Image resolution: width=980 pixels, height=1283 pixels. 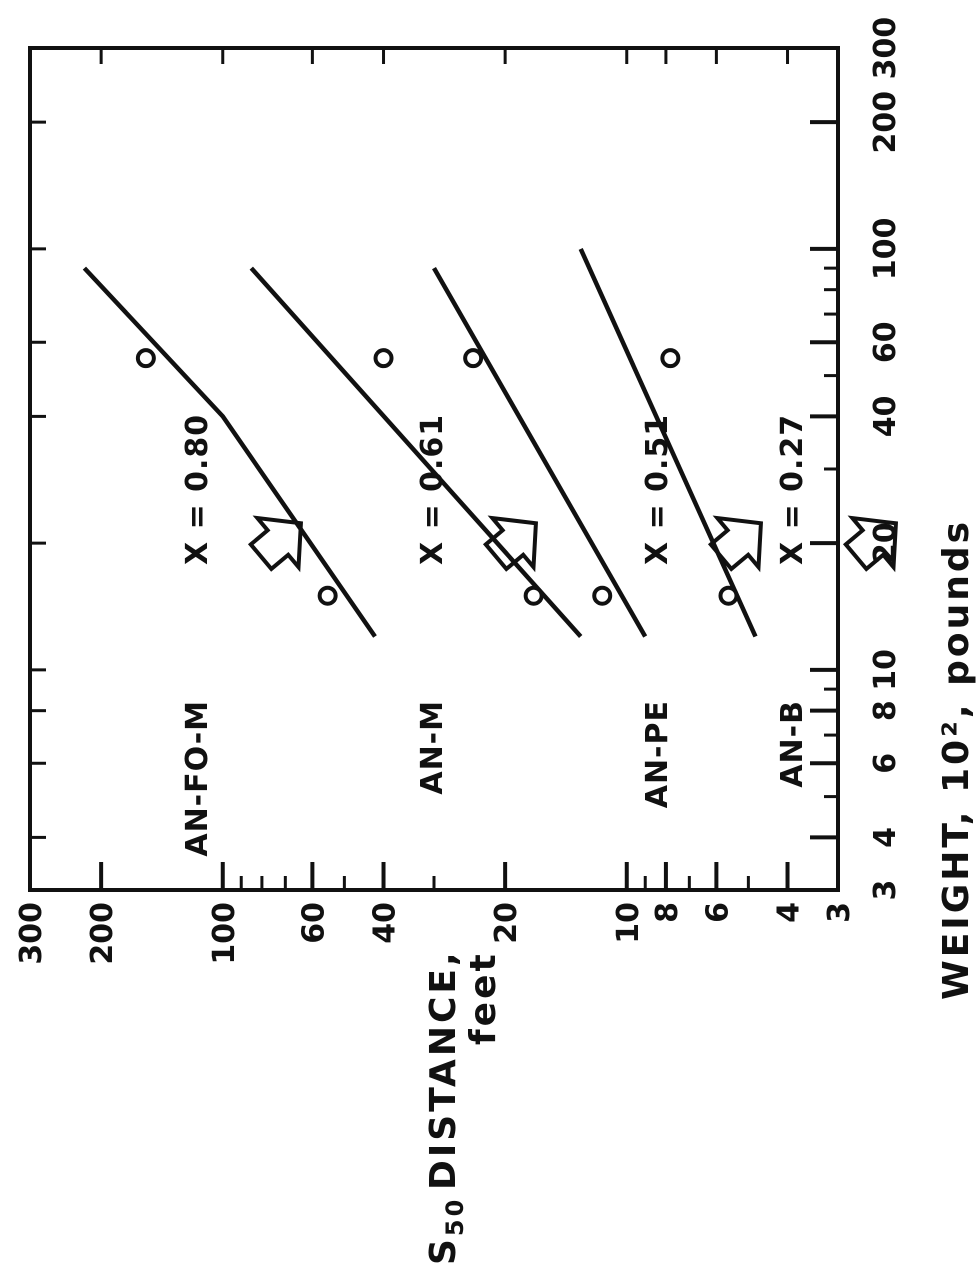 What do you see at coordinates (885, 122) in the screenshot?
I see `x-tick-label: 200` at bounding box center [885, 122].